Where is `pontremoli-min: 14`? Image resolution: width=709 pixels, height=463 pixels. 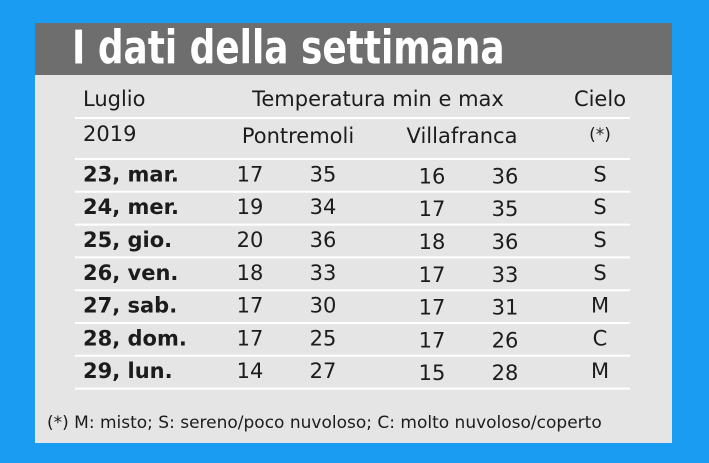
pontremoli-min: 14 is located at coordinates (250, 371).